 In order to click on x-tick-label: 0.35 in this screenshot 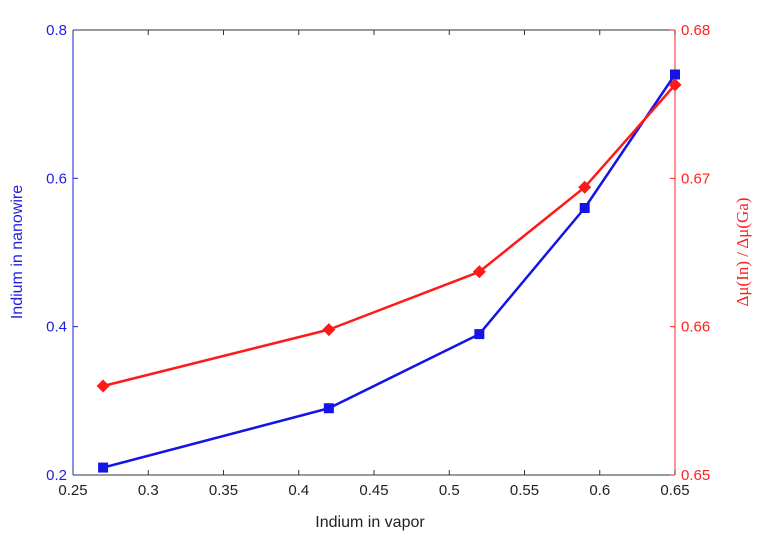, I will do `click(223, 490)`.